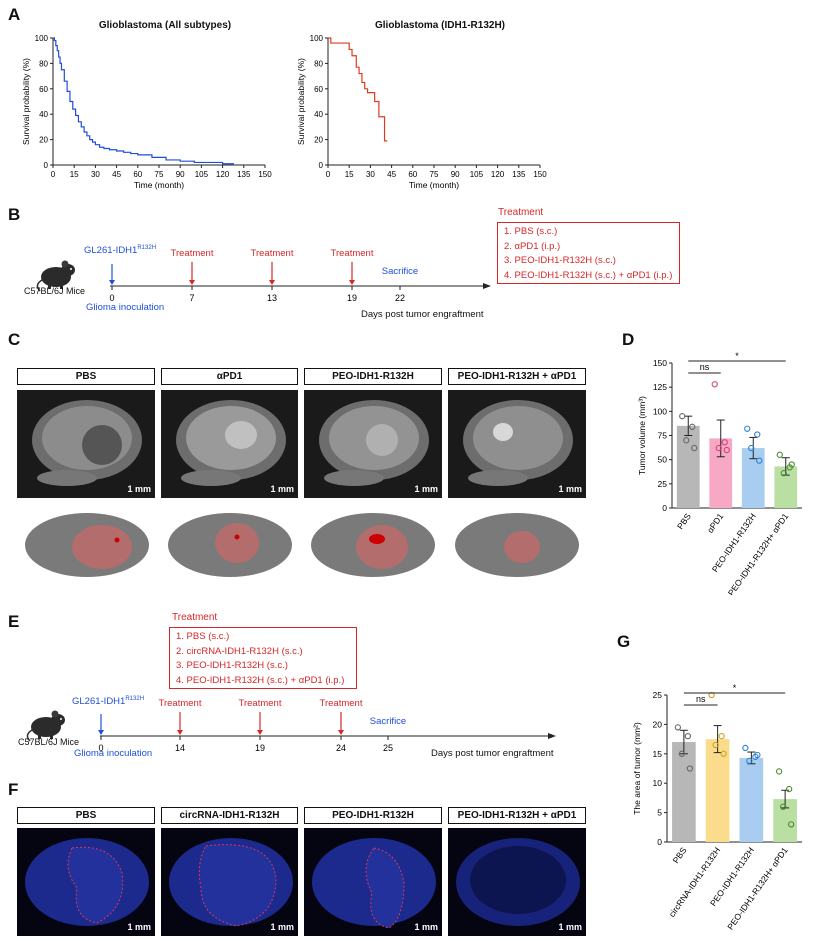 The height and width of the screenshot is (941, 826). I want to click on timeline-tick-label: 7, so click(191, 298).